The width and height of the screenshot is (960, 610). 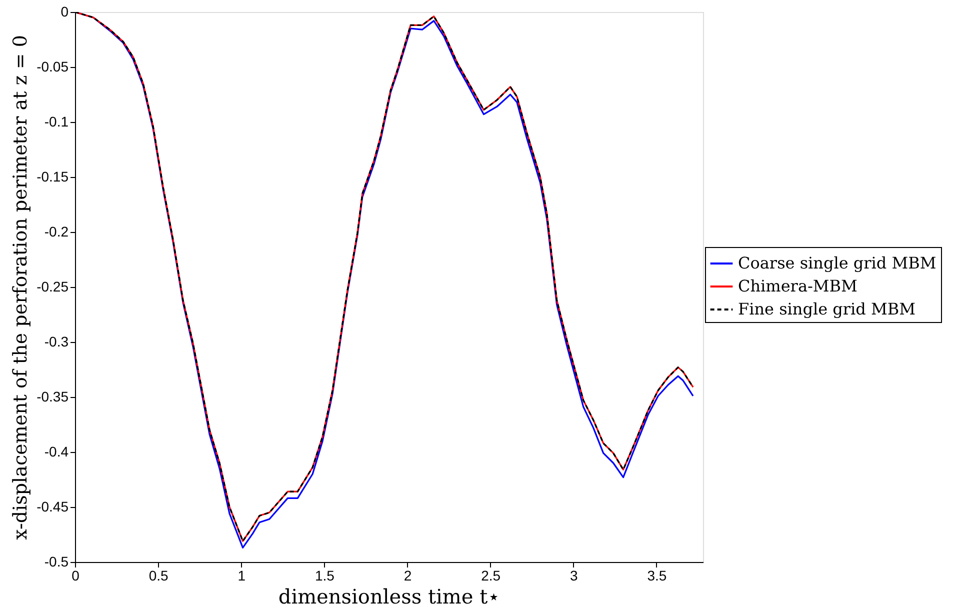 I want to click on x-tick-label: 3.5, so click(x=657, y=576).